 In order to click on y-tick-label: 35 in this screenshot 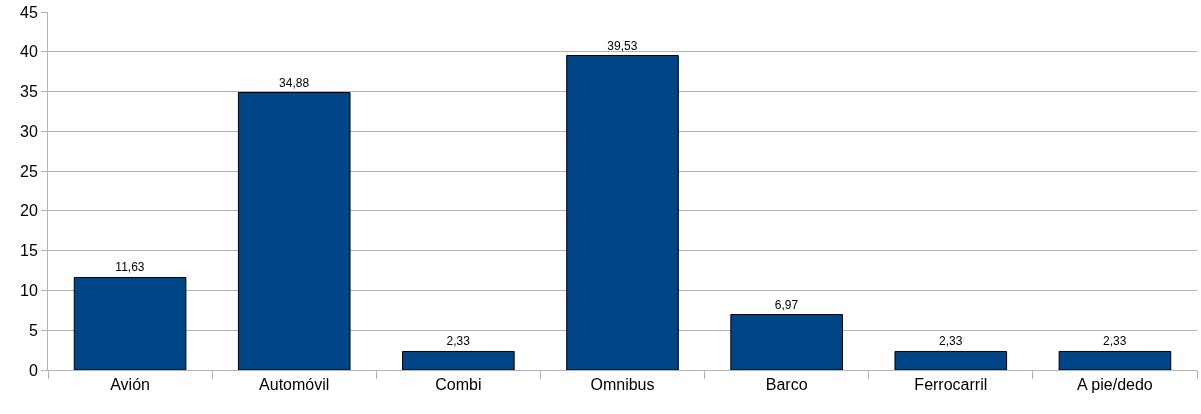, I will do `click(29, 92)`.